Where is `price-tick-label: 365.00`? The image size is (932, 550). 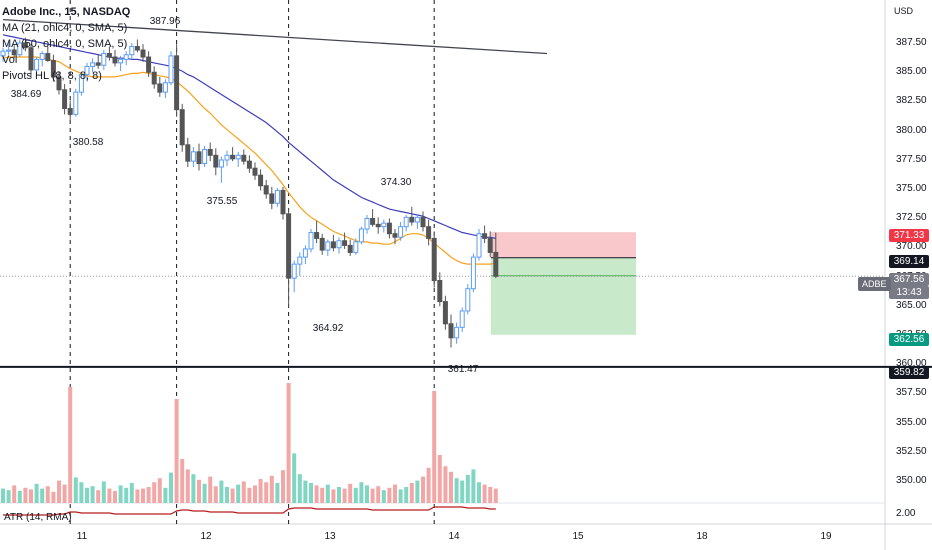 price-tick-label: 365.00 is located at coordinates (911, 305).